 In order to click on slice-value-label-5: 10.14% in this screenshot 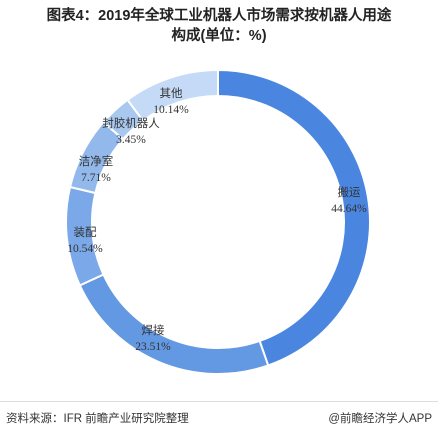, I will do `click(171, 110)`.